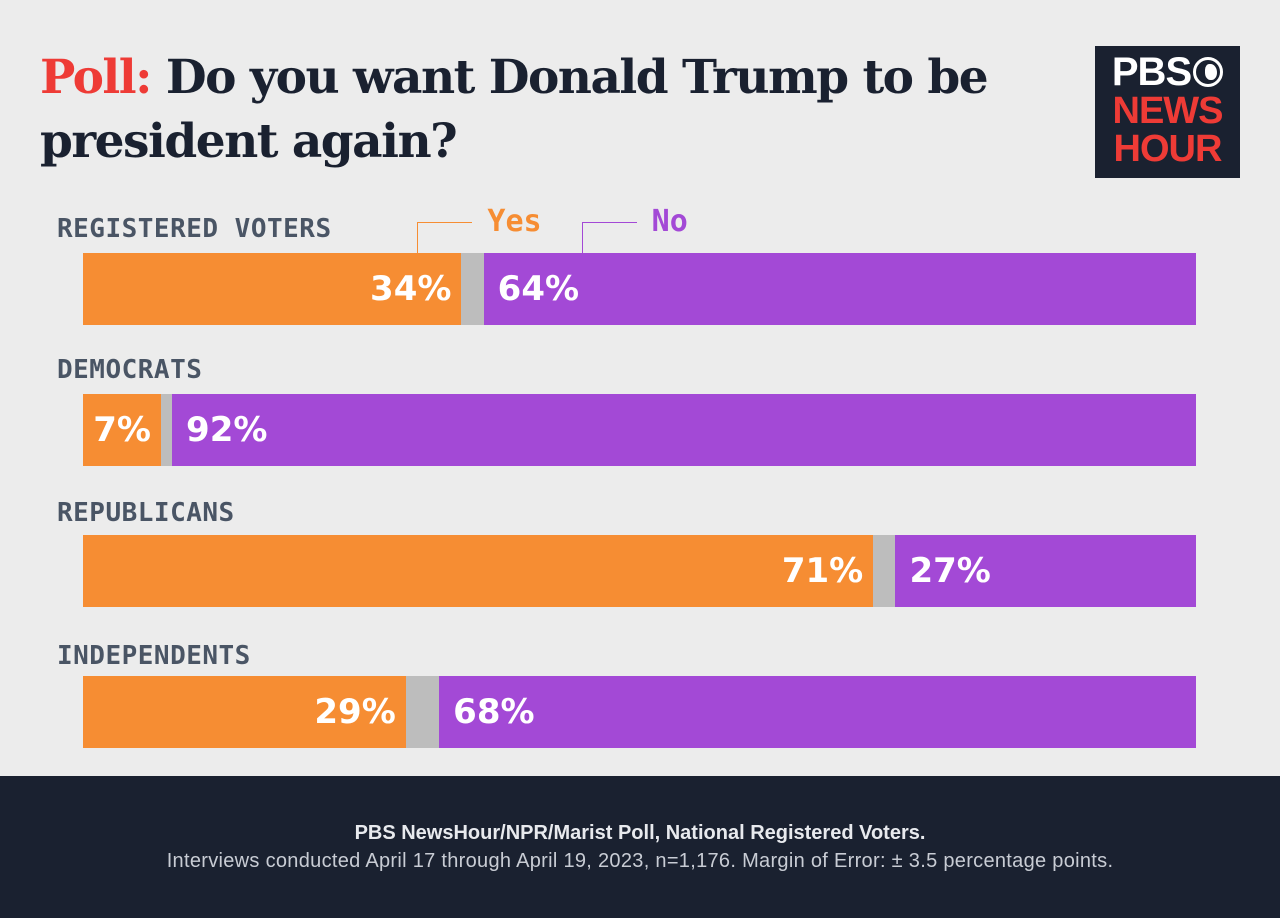 The width and height of the screenshot is (1280, 918). What do you see at coordinates (355, 712) in the screenshot?
I see `value-label-yes: 29%` at bounding box center [355, 712].